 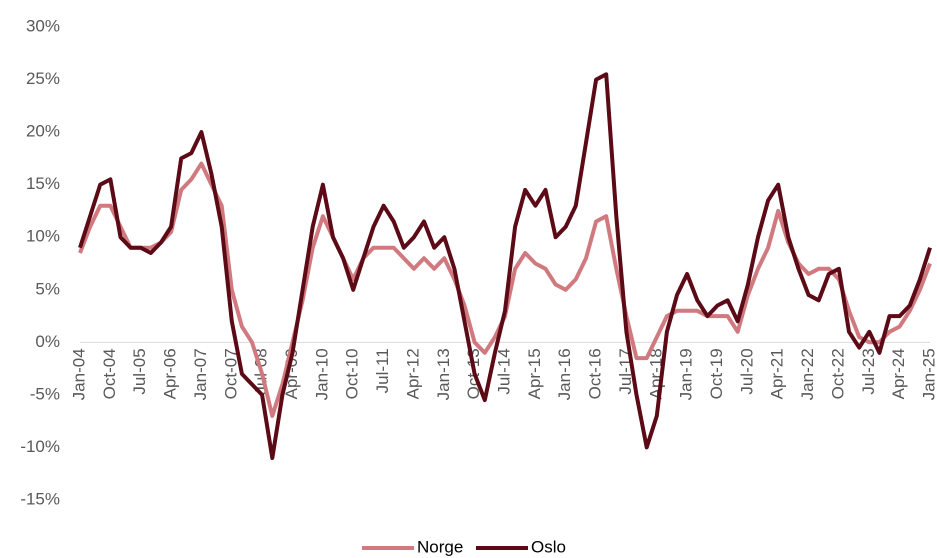 I want to click on y-tick-label: -5%, so click(x=45, y=393).